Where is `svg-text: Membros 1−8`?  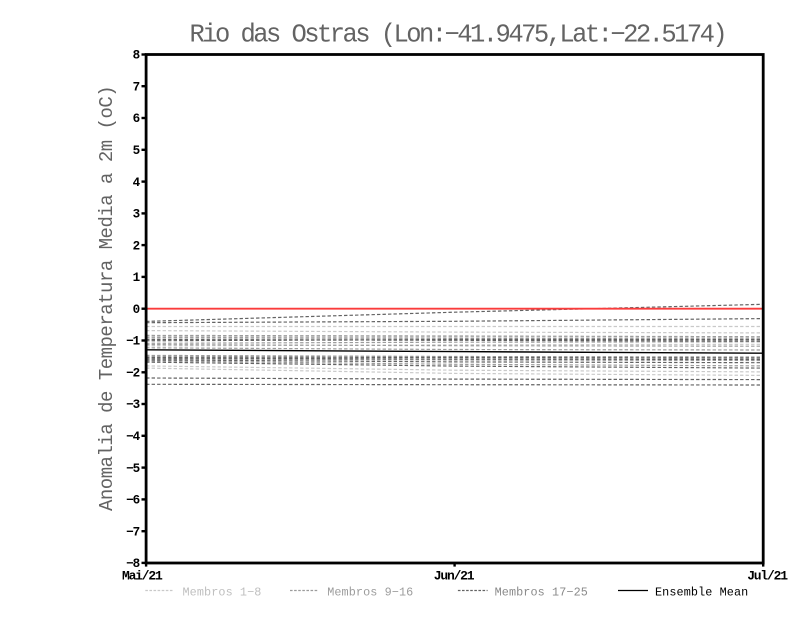
svg-text: Membros 1−8 is located at coordinates (222, 593).